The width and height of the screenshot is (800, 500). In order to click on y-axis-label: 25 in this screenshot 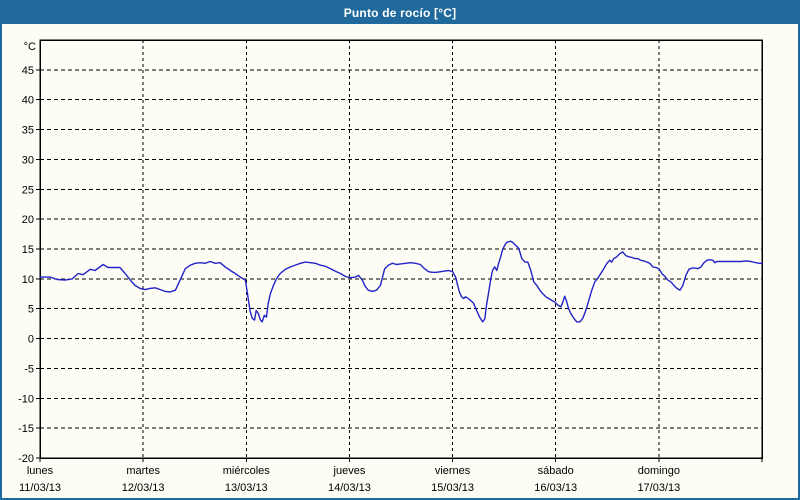, I will do `click(28, 190)`.